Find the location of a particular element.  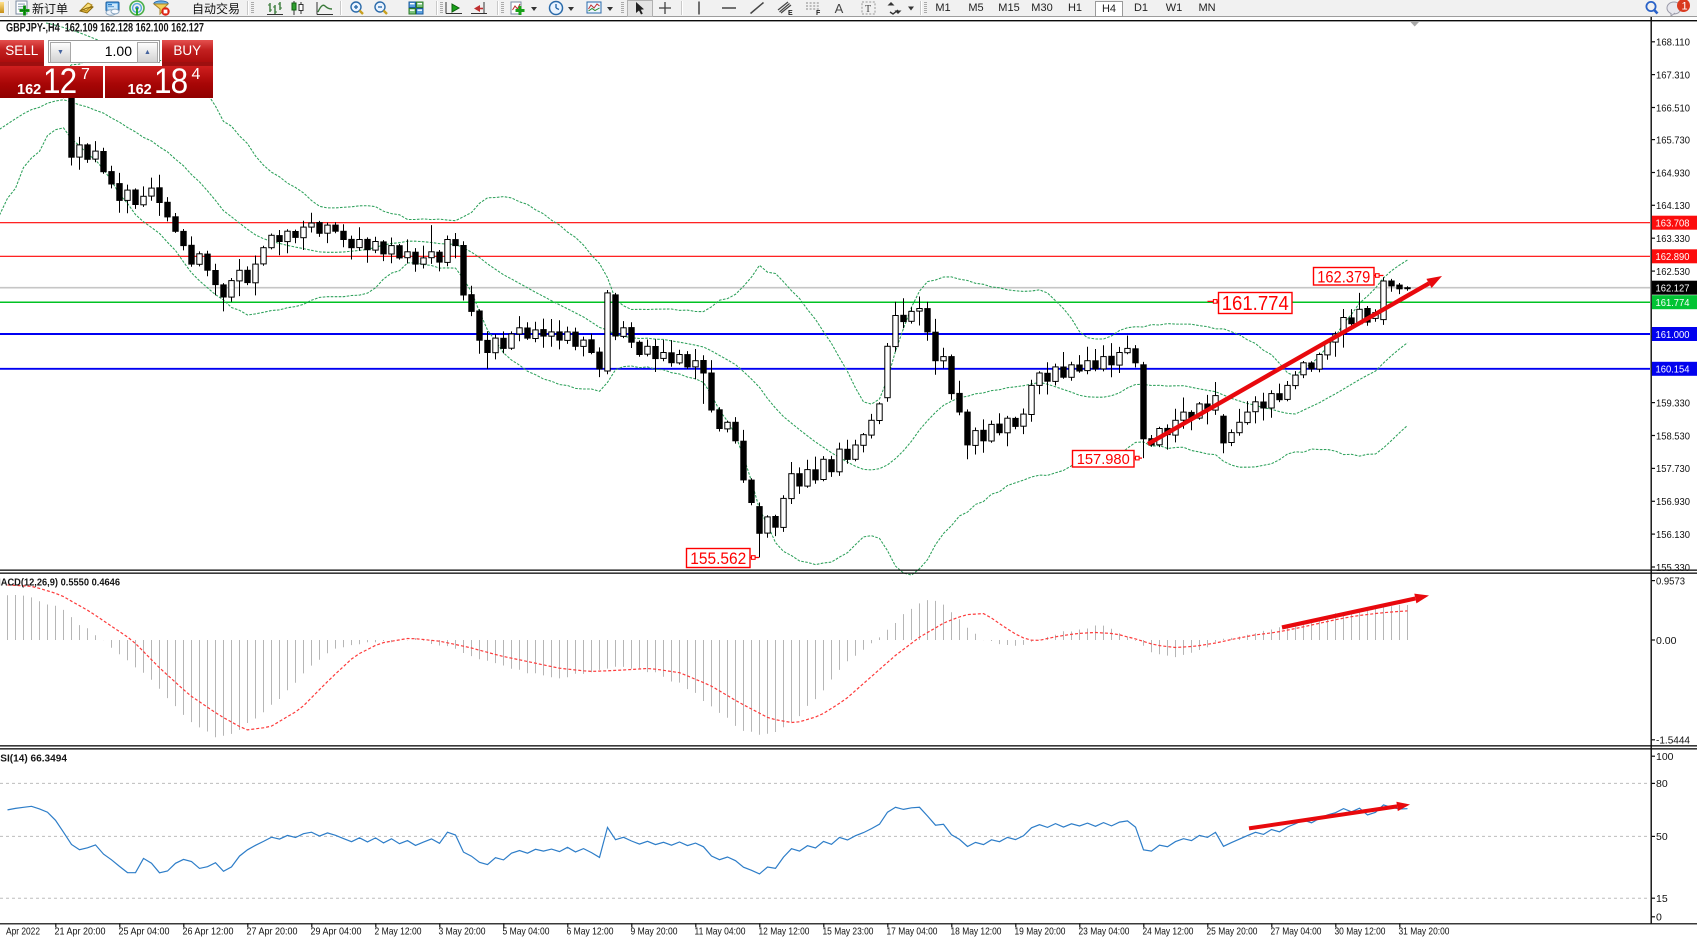

svg-text: 1 is located at coordinates (1685, 7).